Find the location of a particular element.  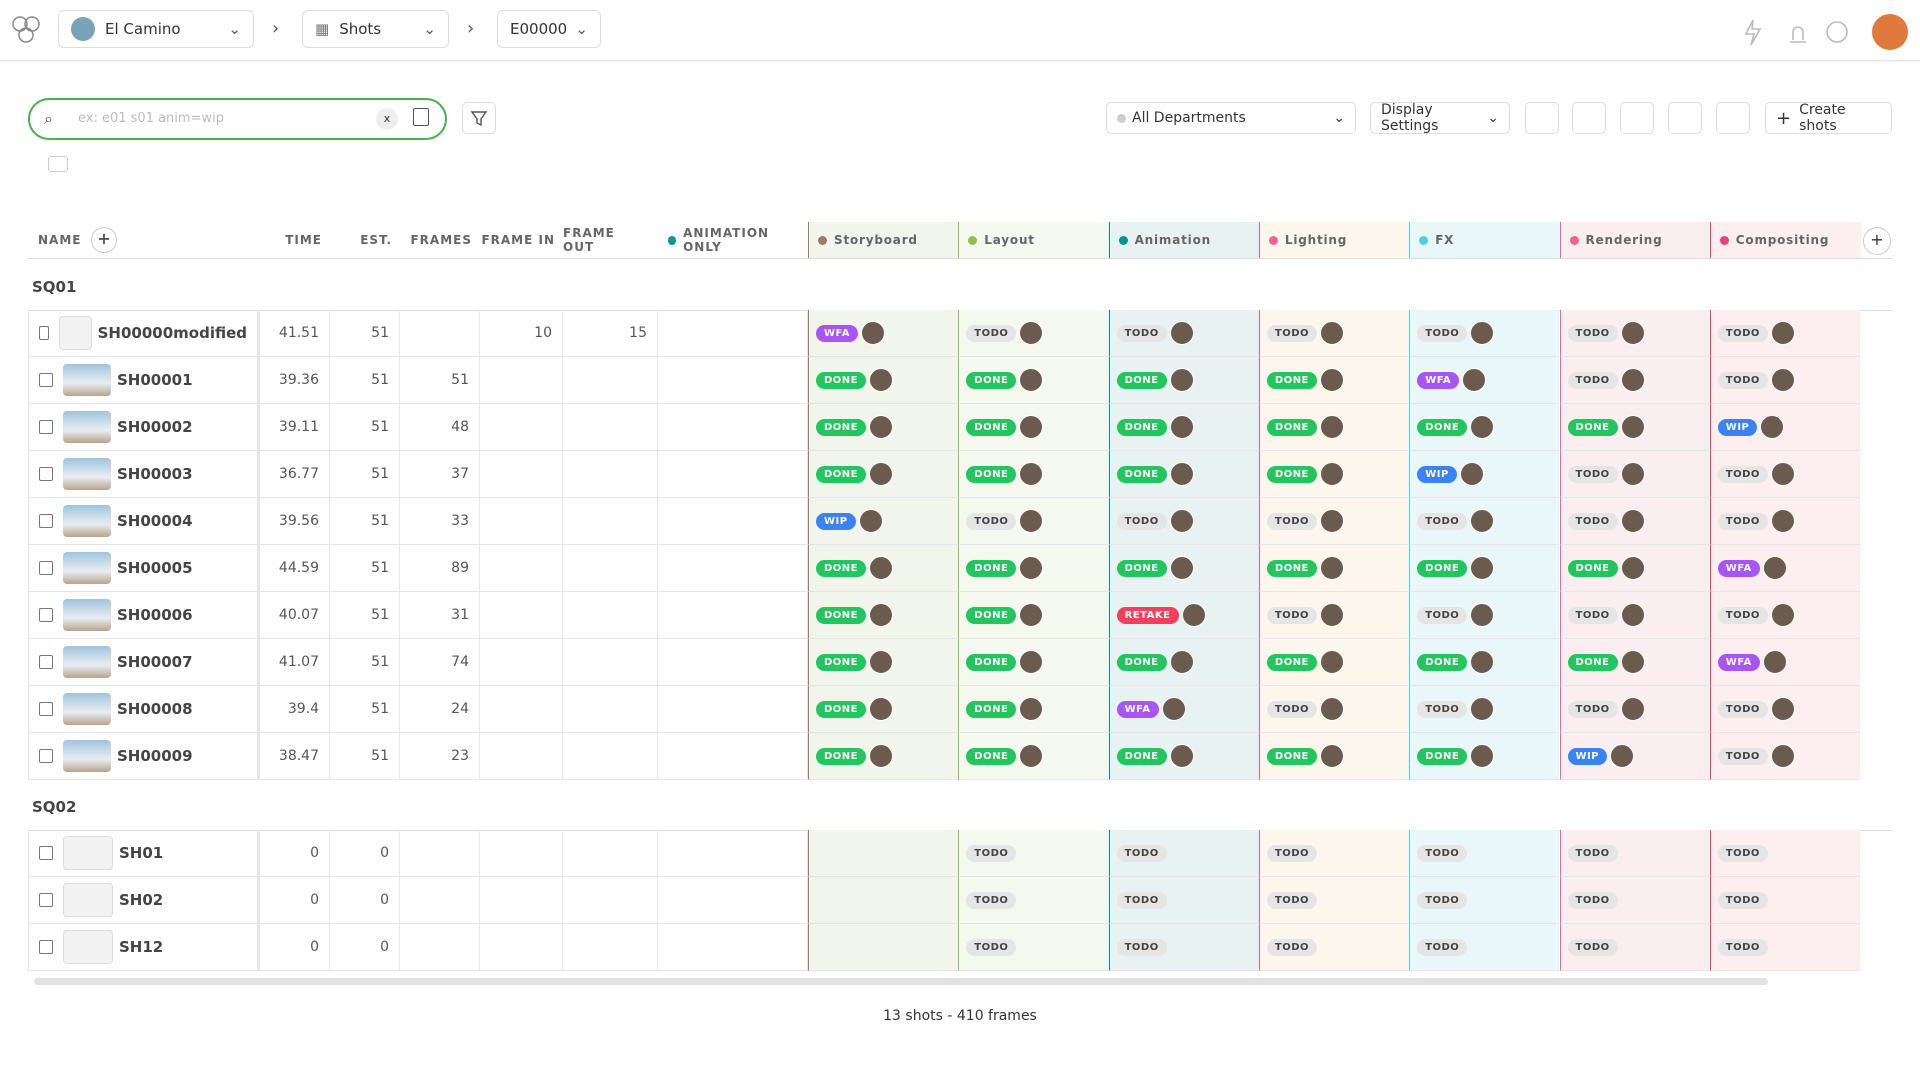

status-pill: RETAKE is located at coordinates (1147, 615).